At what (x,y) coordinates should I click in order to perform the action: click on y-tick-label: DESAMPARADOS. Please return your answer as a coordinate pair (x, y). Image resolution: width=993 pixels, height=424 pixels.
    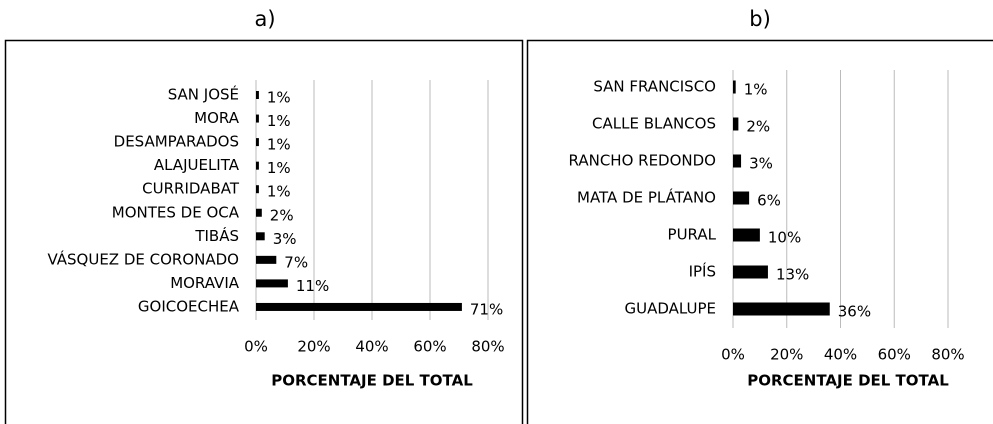
    Looking at the image, I should click on (176, 142).